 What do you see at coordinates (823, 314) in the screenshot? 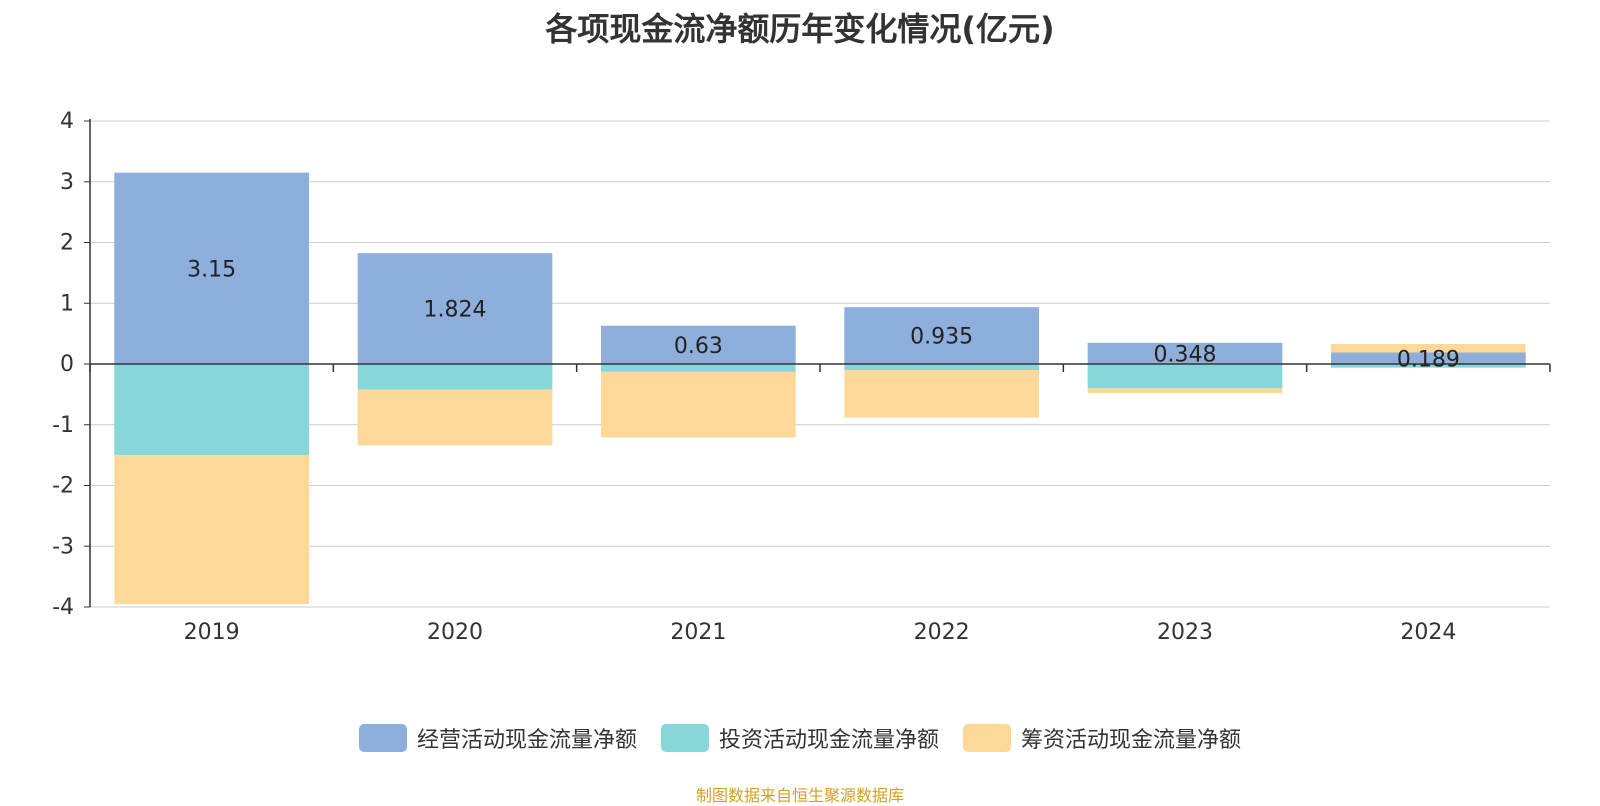
I see `data-labels: 3.15 1.824 0.63 0.935 0.348 0.189` at bounding box center [823, 314].